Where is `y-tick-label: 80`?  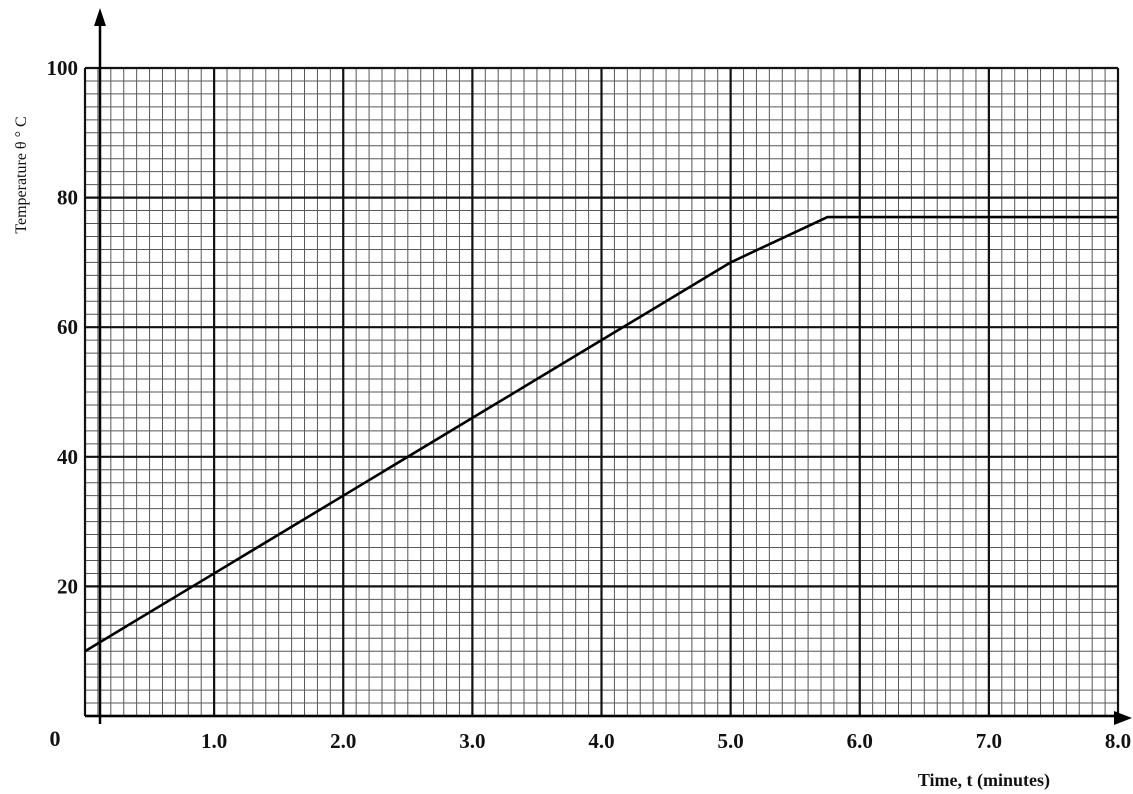 y-tick-label: 80 is located at coordinates (67, 198).